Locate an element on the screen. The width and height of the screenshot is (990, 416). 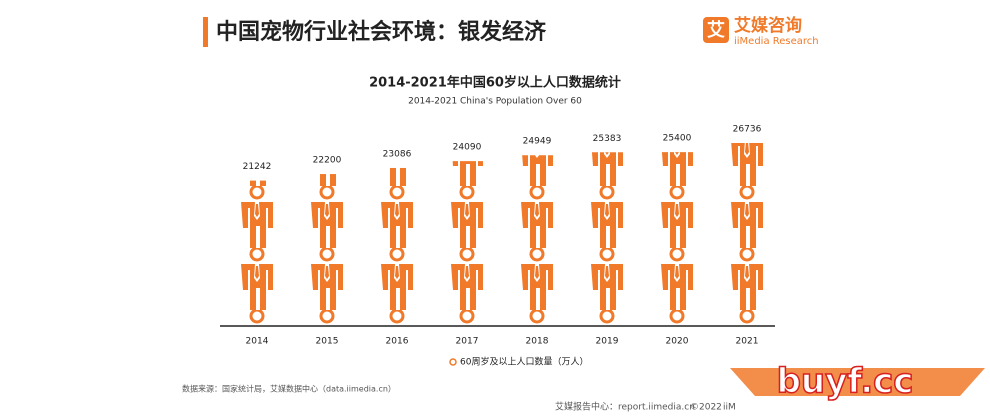
title-bar is located at coordinates (205, 32).